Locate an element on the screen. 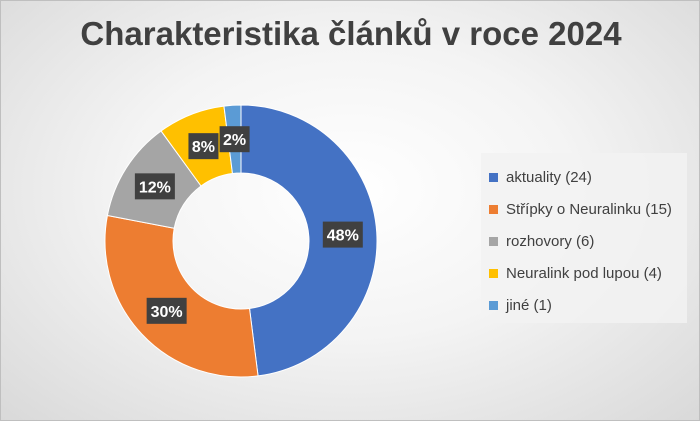  chart-title: Charakteristika článků v roce 2024 is located at coordinates (351, 33).